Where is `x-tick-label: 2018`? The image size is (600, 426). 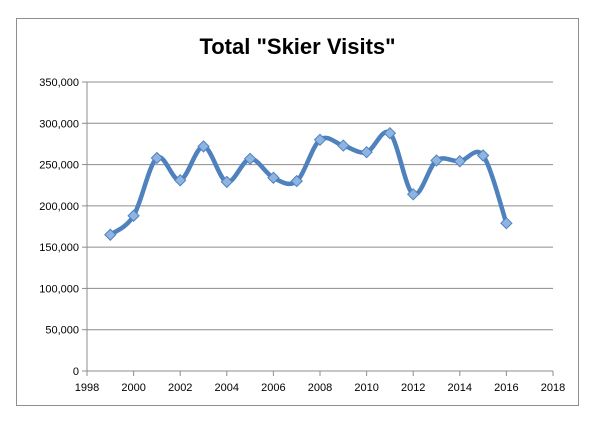
x-tick-label: 2018 is located at coordinates (553, 388).